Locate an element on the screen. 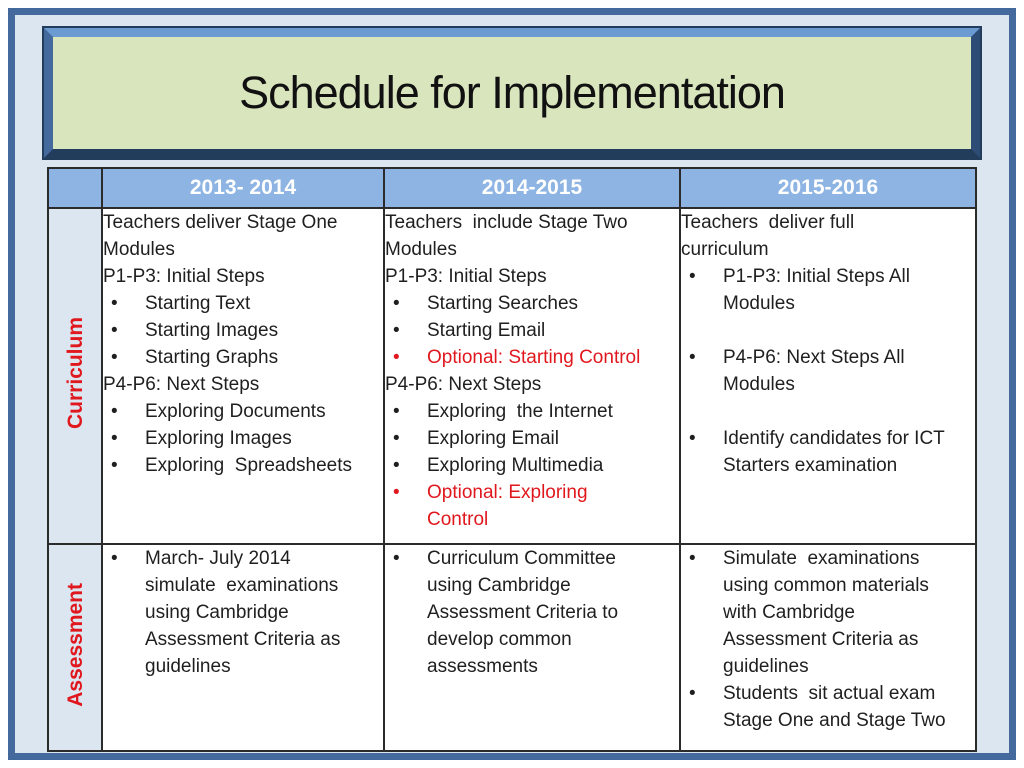  bullet-text: Starting Images is located at coordinates (212, 330).